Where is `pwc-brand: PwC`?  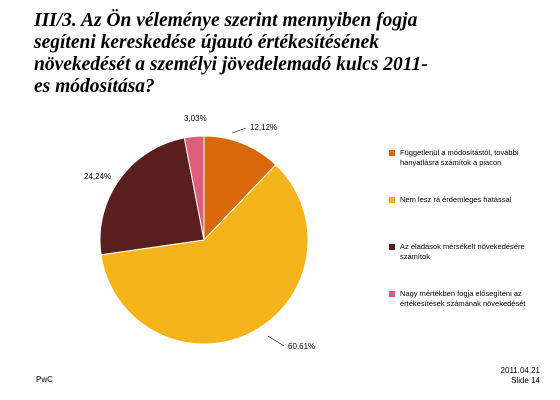
pwc-brand: PwC is located at coordinates (44, 379).